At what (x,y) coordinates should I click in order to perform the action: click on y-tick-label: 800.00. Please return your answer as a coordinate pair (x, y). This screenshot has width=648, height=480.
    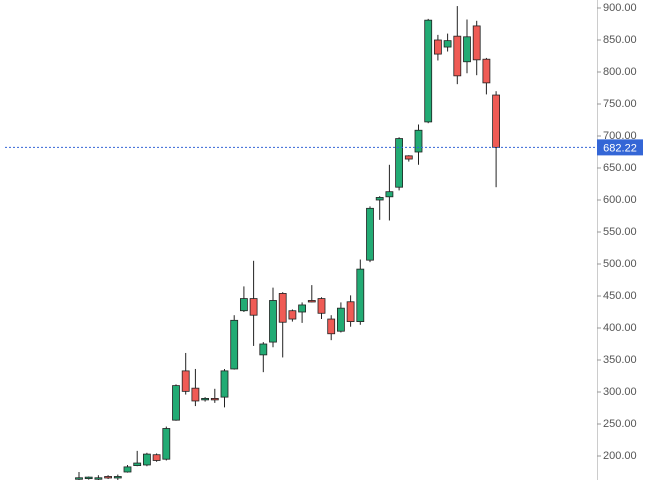
    Looking at the image, I should click on (620, 72).